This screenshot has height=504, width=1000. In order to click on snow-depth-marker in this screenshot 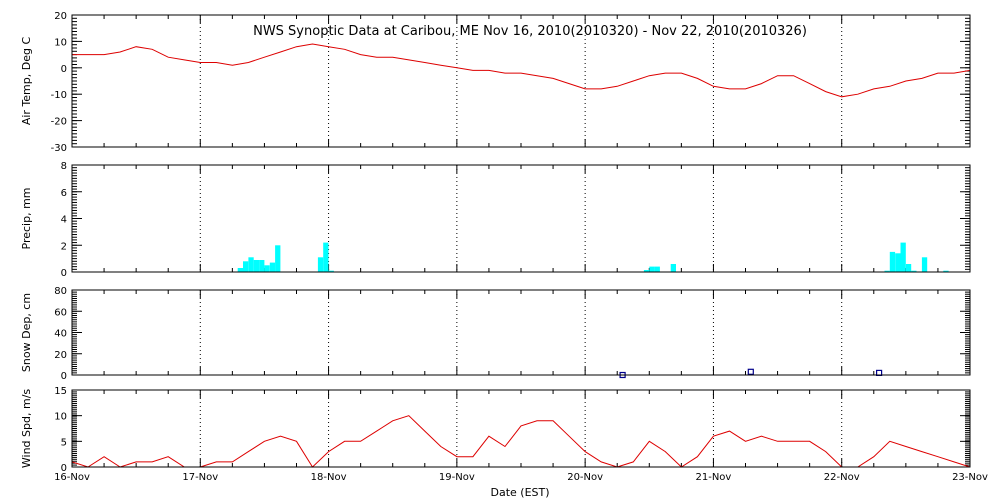, I will do `click(750, 371)`.